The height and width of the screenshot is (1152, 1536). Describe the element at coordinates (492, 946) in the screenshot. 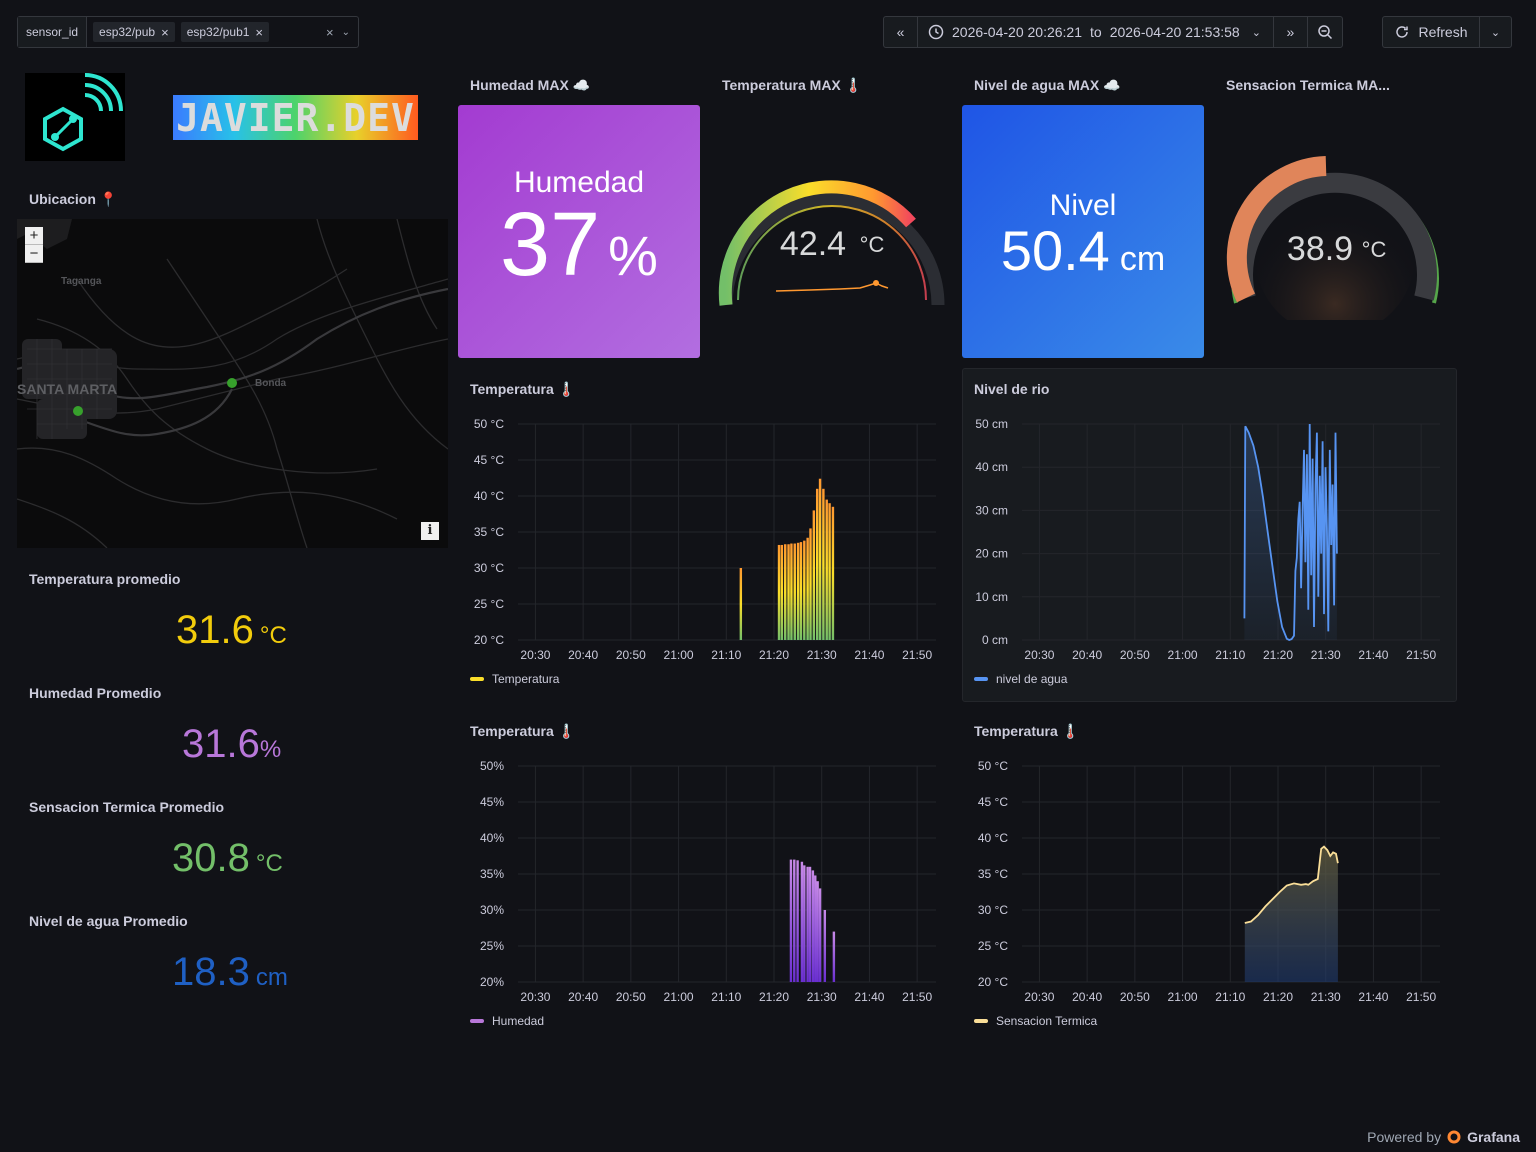

I see `y-tick-label: 25%` at that location.